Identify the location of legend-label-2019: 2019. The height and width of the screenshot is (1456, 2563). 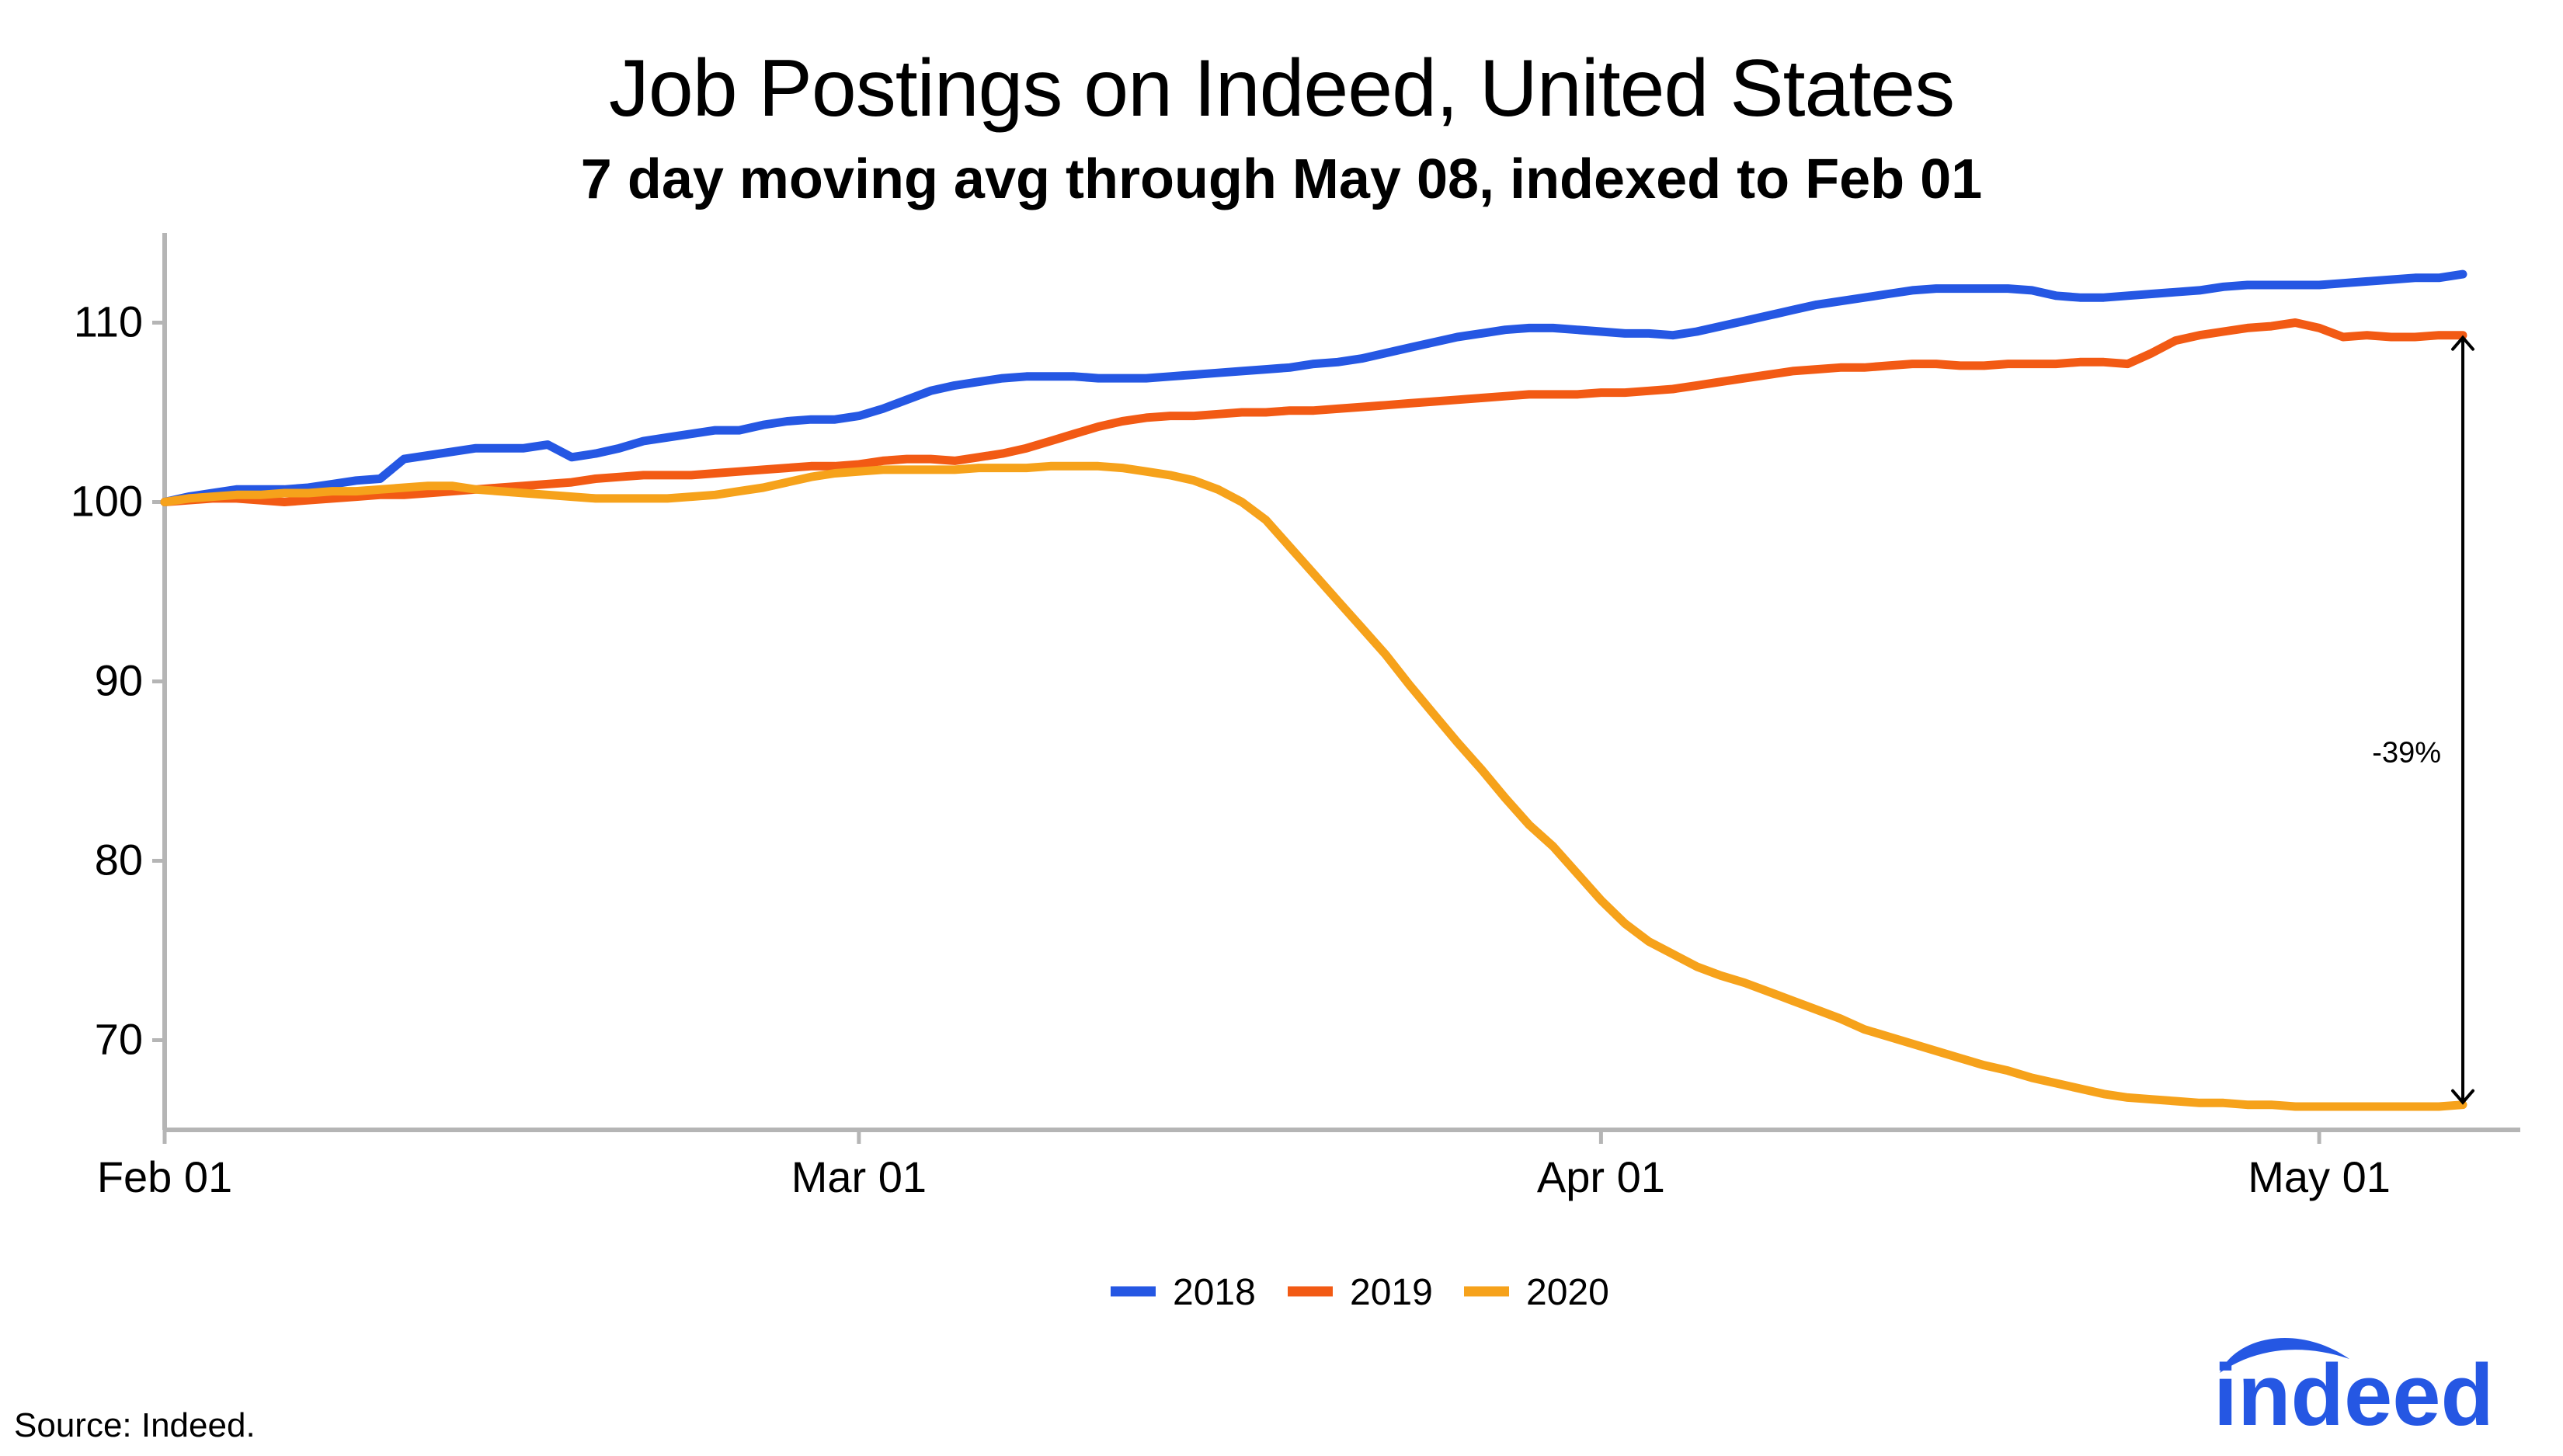
(1391, 1292).